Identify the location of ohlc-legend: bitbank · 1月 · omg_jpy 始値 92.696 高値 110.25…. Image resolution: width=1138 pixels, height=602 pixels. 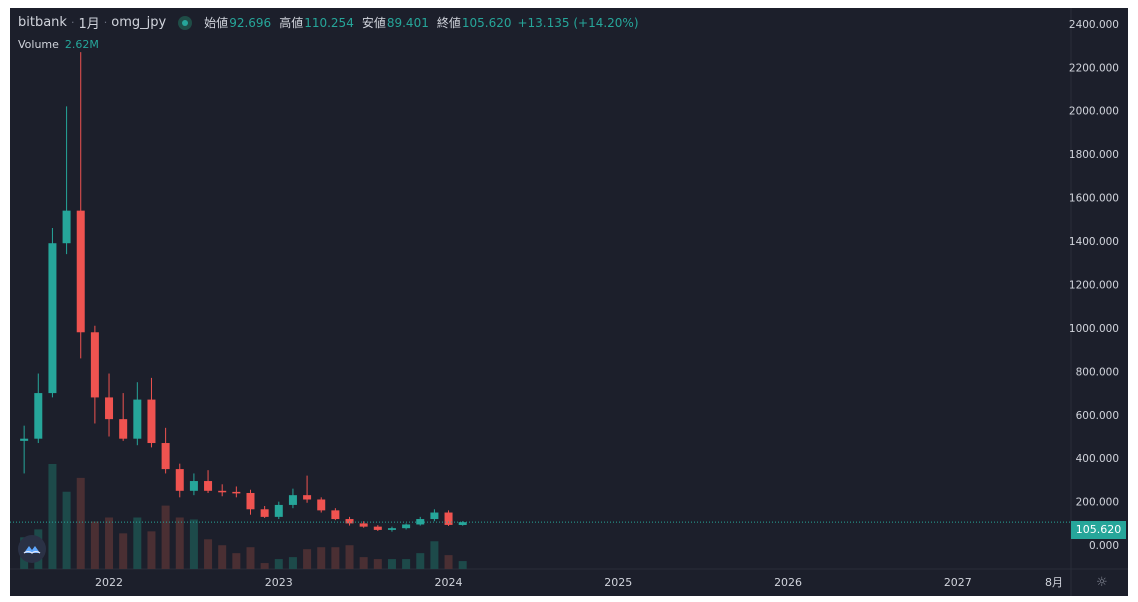
(328, 22).